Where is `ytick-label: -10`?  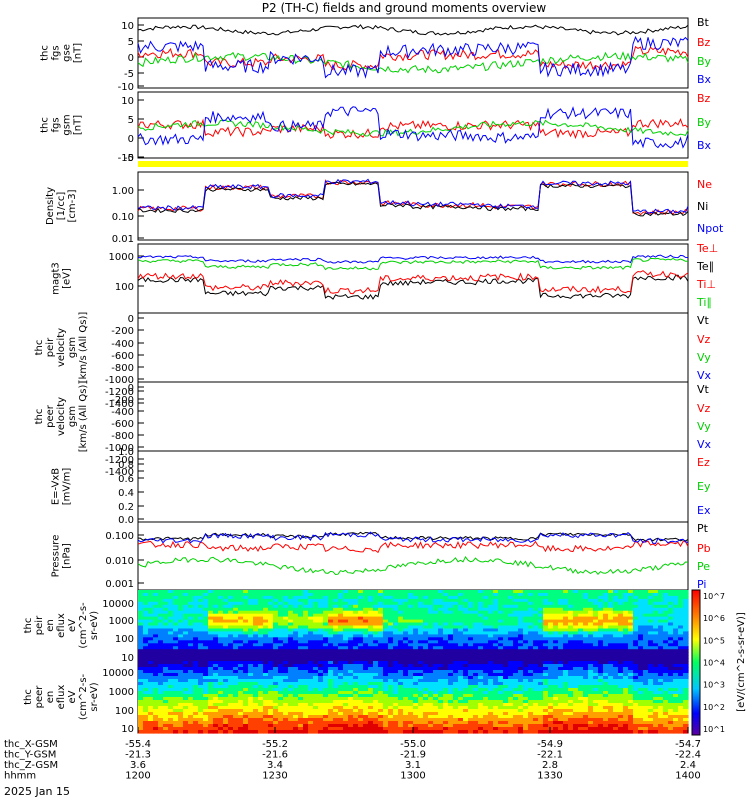 ytick-label: -10 is located at coordinates (126, 87).